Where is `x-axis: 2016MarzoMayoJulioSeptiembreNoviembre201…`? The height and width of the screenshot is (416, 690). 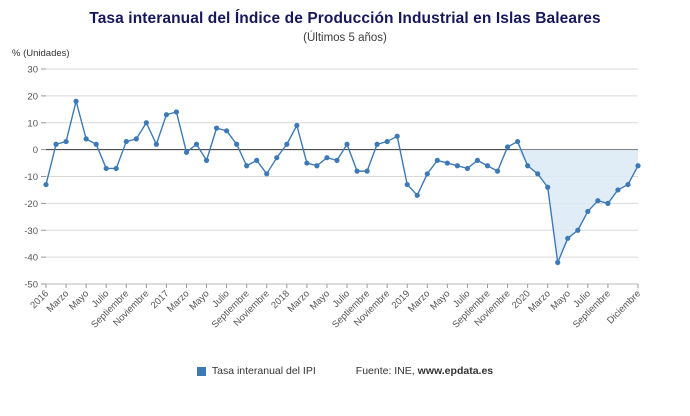 x-axis: 2016MarzoMayoJulioSeptiembreNoviembre201… is located at coordinates (335, 306).